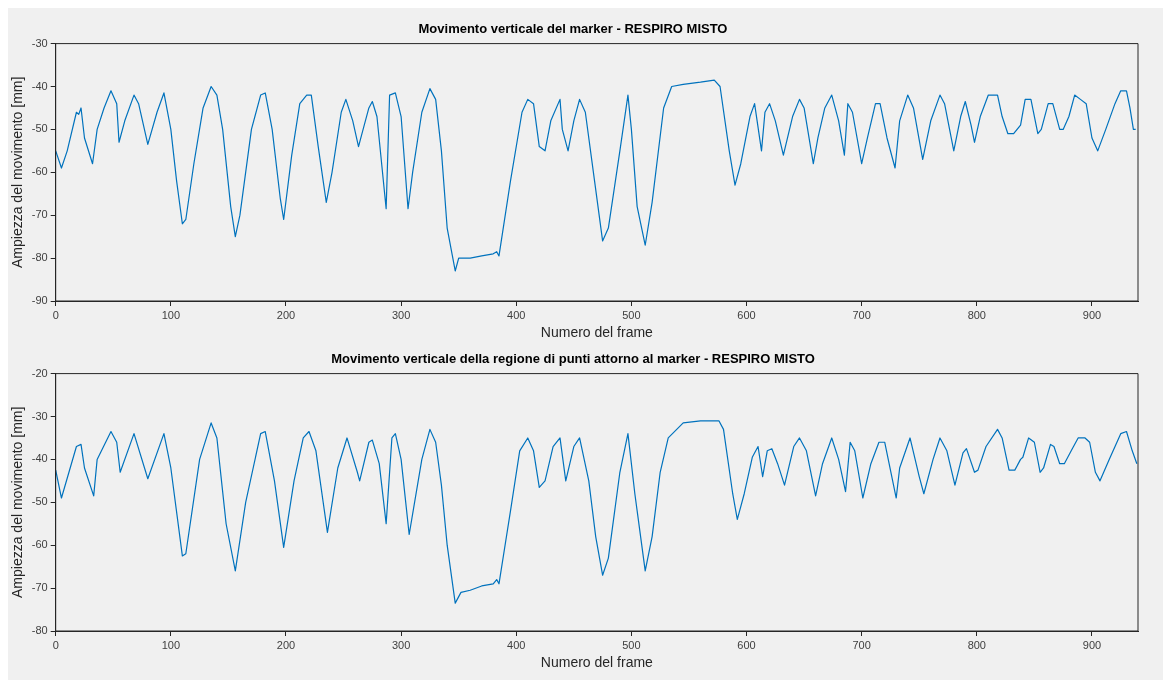 This screenshot has width=1171, height=683. What do you see at coordinates (39, 372) in the screenshot?
I see `y-tick-label: -20` at bounding box center [39, 372].